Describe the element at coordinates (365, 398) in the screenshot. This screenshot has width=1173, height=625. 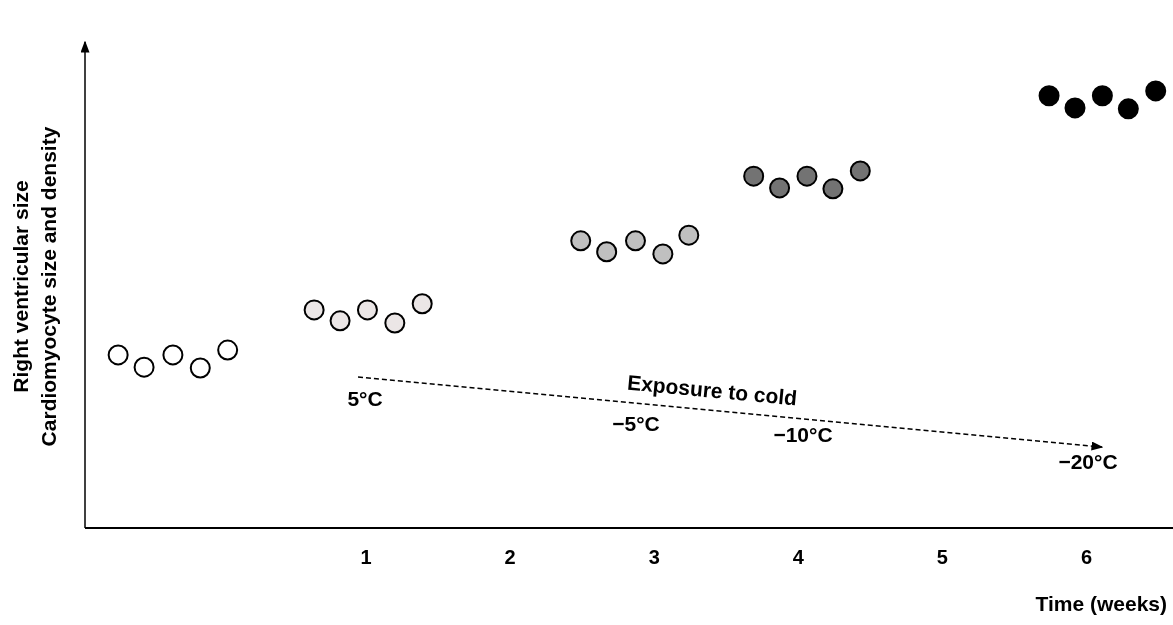
I see `annotation: 5°C` at that location.